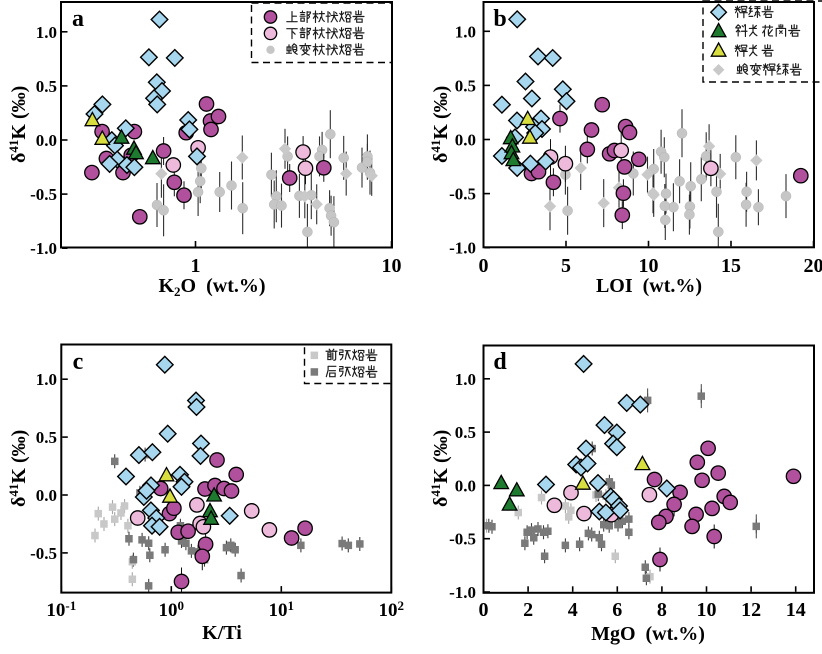 The height and width of the screenshot is (654, 822). Describe the element at coordinates (499, 19) in the screenshot. I see `svg-text: b` at that location.